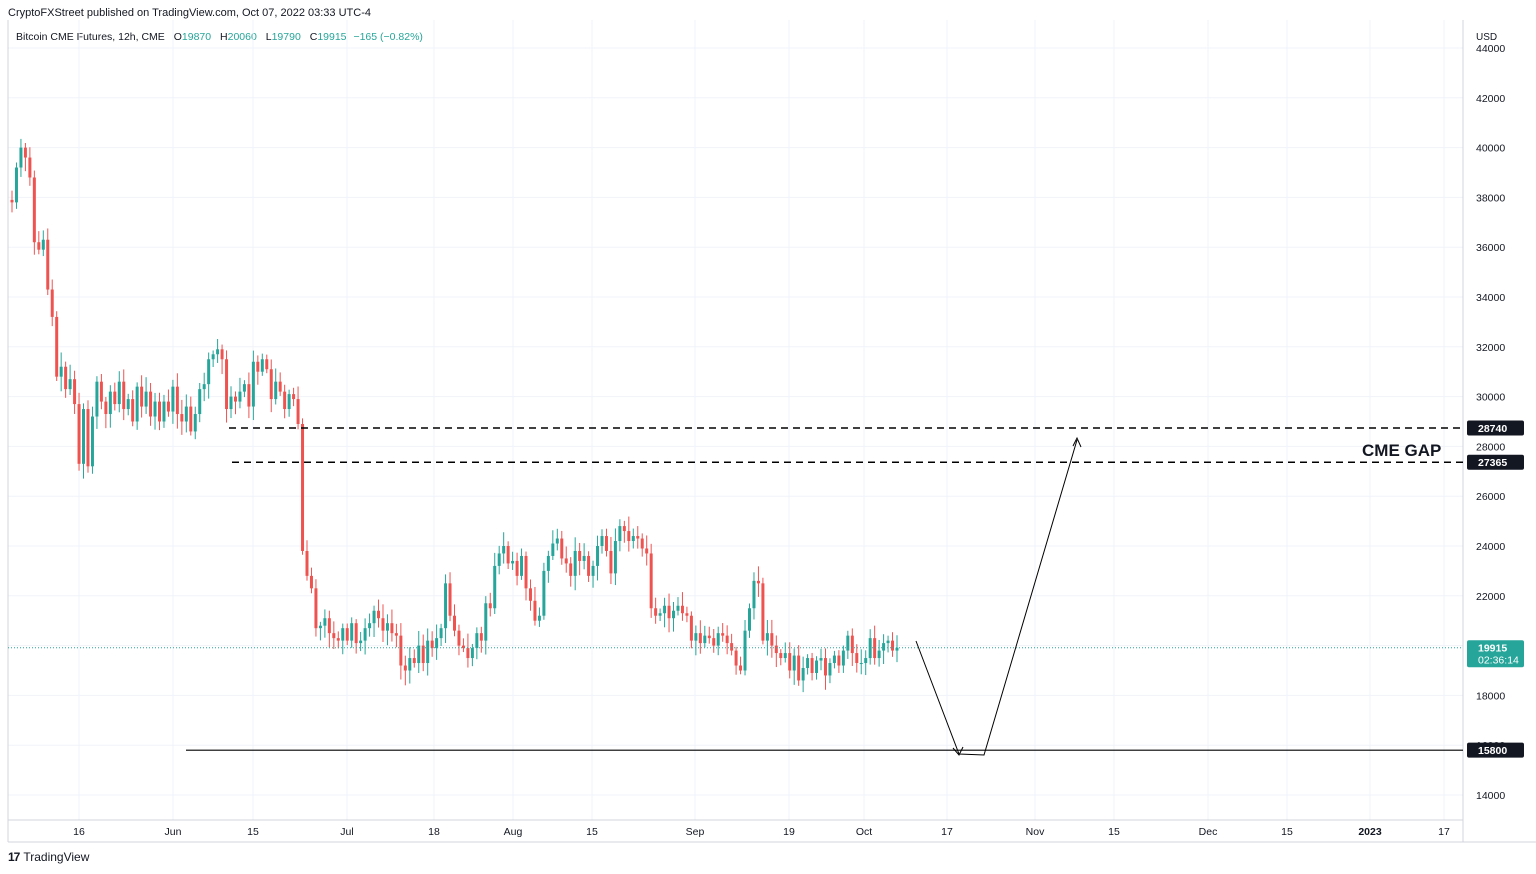  What do you see at coordinates (196, 37) in the screenshot?
I see `open-value: 19870` at bounding box center [196, 37].